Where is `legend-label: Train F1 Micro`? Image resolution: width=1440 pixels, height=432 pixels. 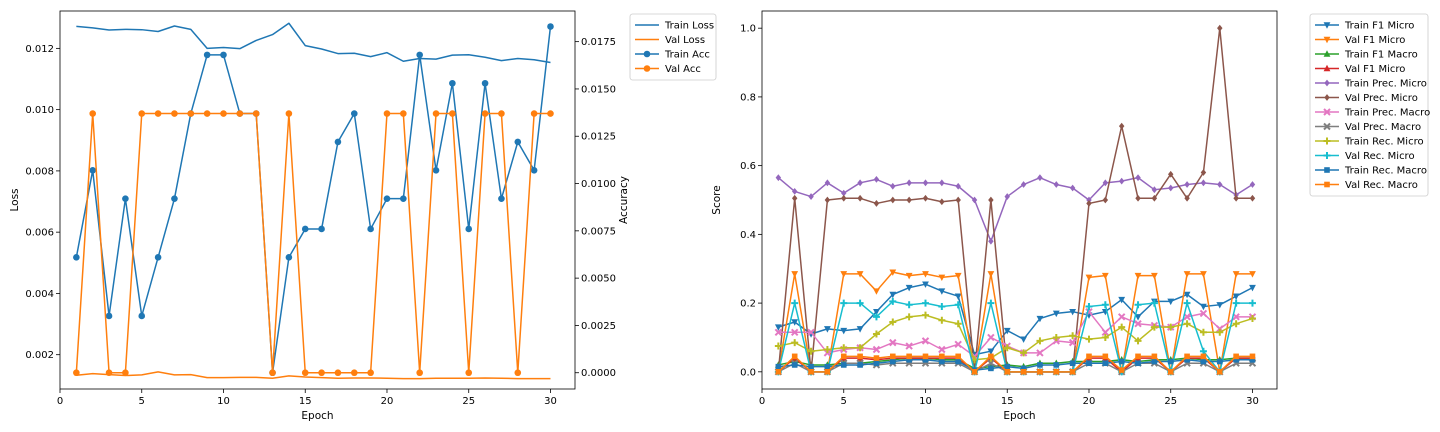
legend-label: Train F1 Micro is located at coordinates (1379, 26).